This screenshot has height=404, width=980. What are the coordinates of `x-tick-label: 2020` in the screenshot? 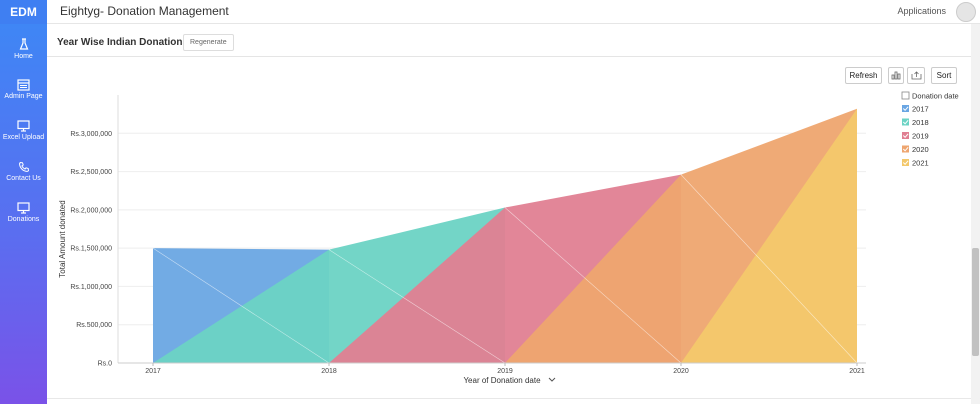 It's located at (681, 371).